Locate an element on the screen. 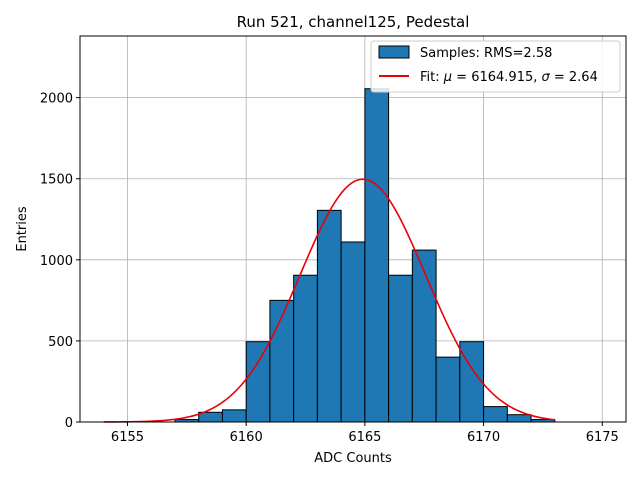  legend-box is located at coordinates (495, 66).